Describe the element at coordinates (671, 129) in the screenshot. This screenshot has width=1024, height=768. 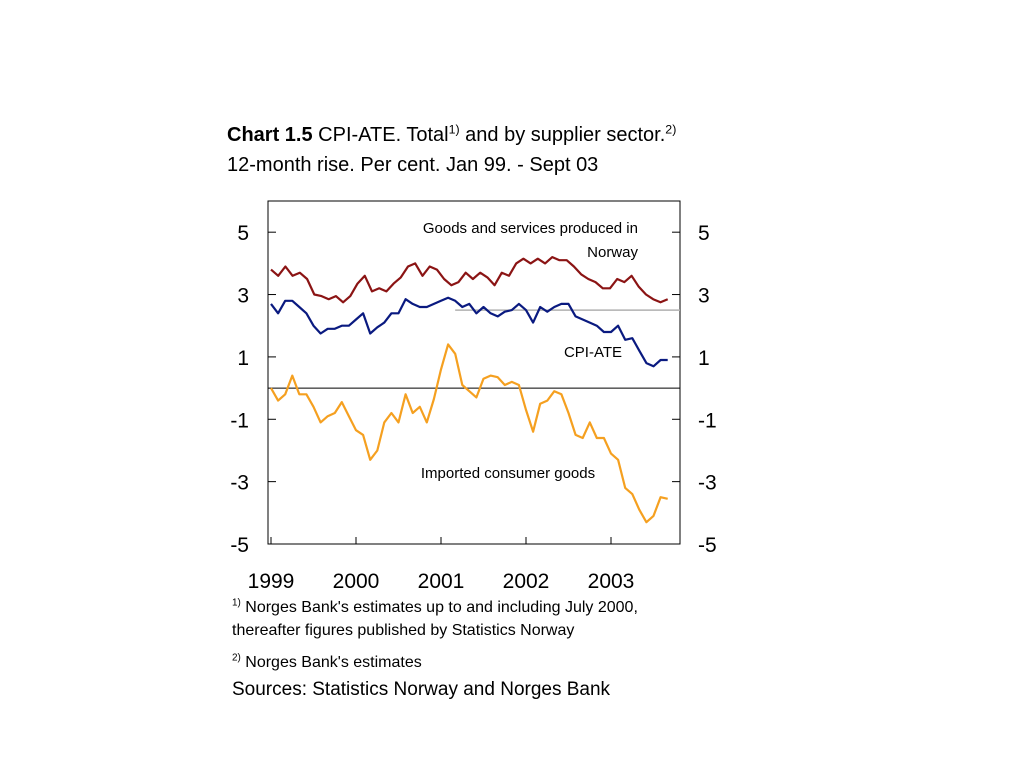
I see `chart-title-sup2: 2)` at that location.